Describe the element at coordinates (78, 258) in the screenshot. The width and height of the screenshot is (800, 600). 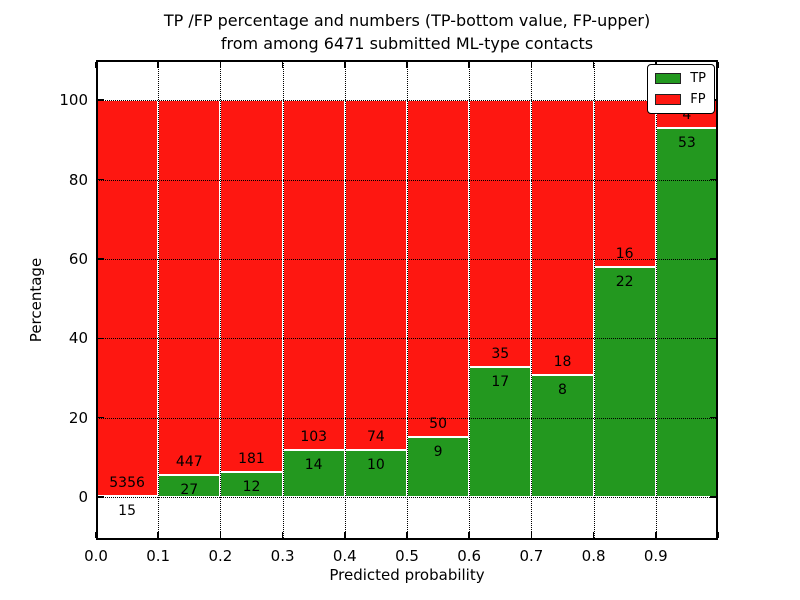
I see `y-tick-label: 60` at that location.